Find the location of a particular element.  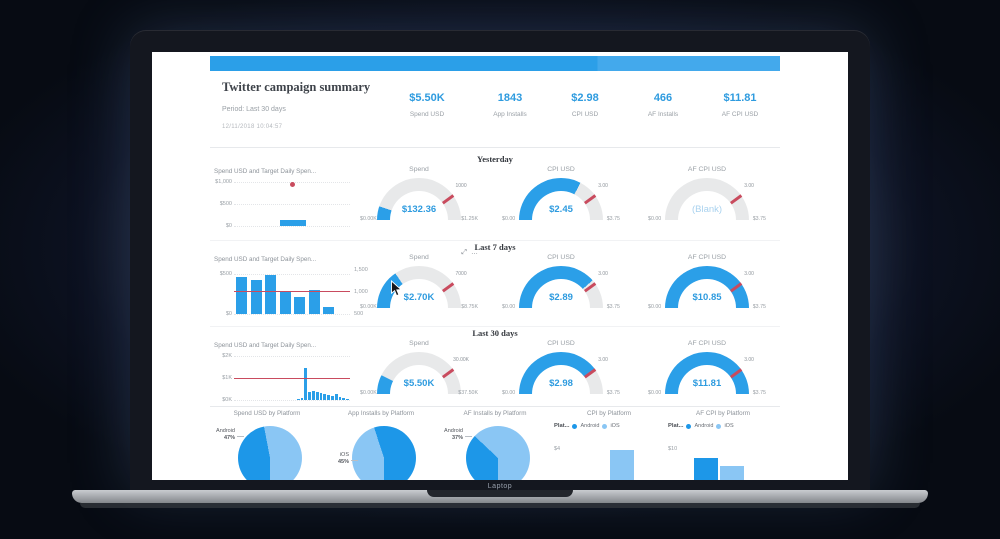

kpi-cpi-usd: $2.98 CPI USD is located at coordinates (585, 105).